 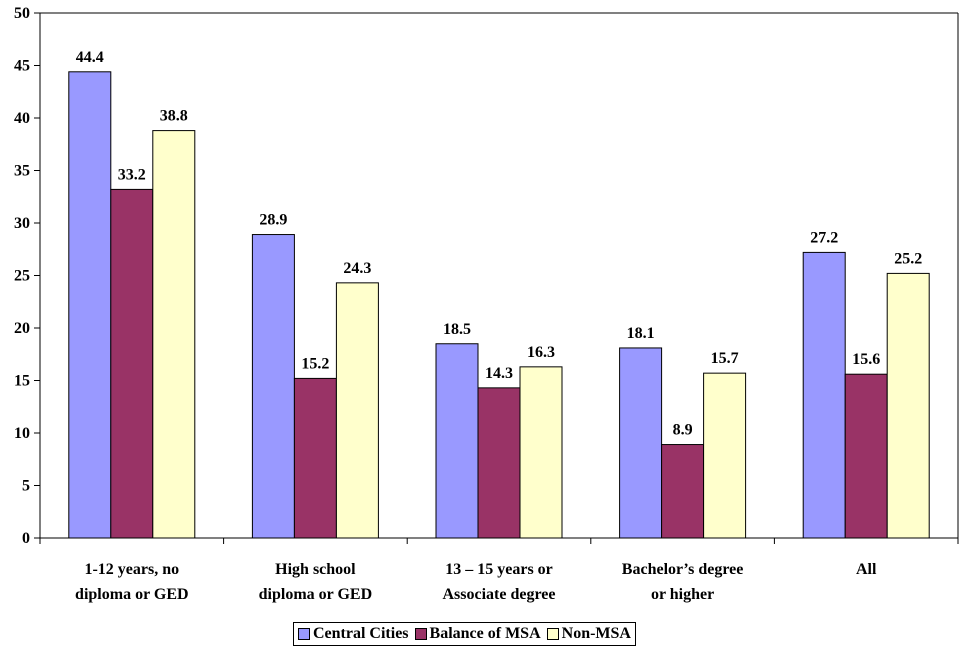 What do you see at coordinates (22, 66) in the screenshot?
I see `y-tick-label: 45` at bounding box center [22, 66].